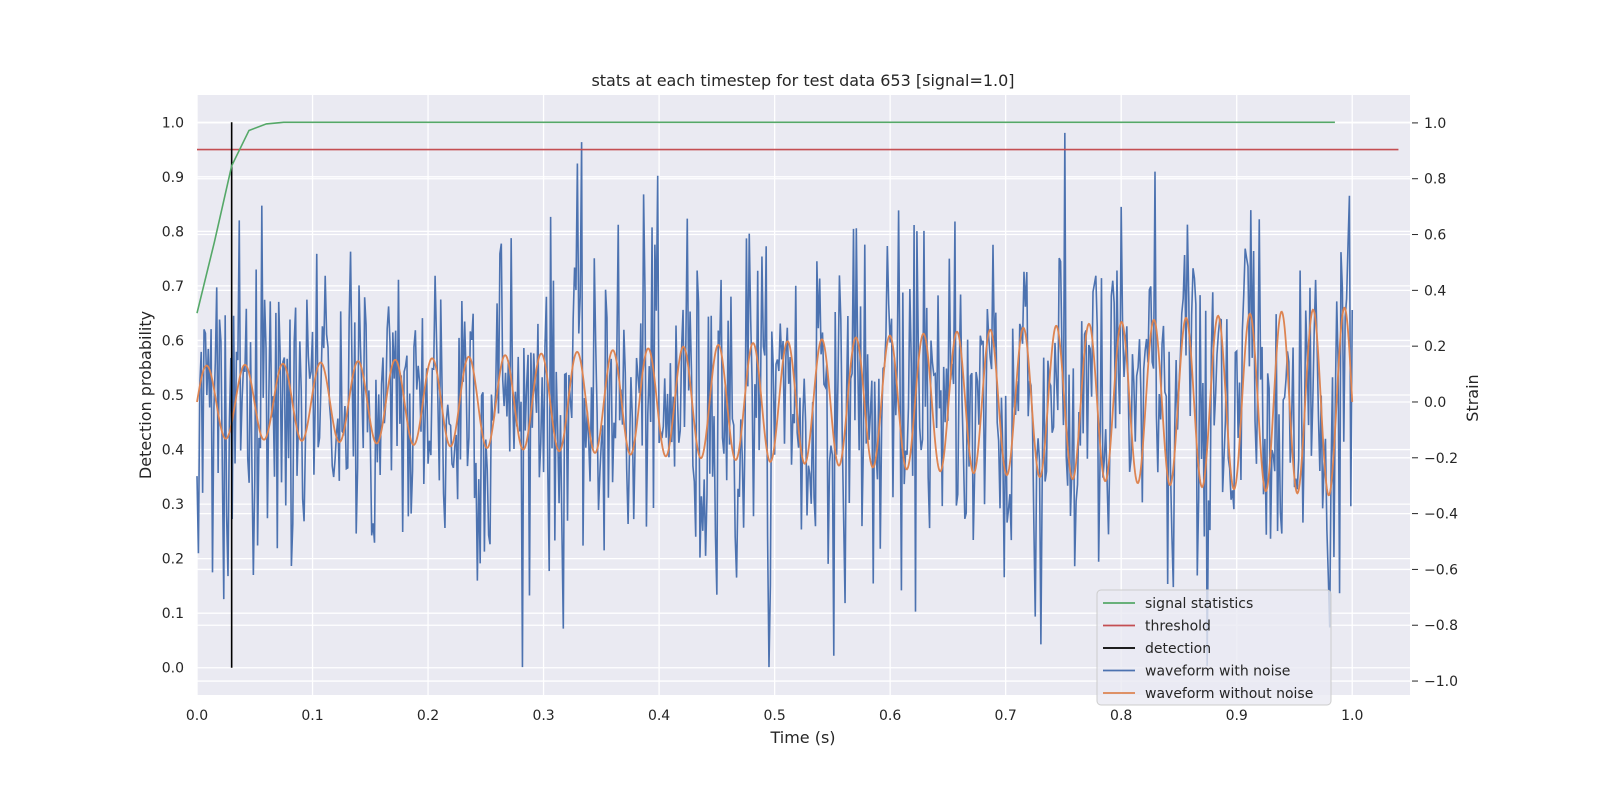 This screenshot has height=800, width=1600. What do you see at coordinates (1121, 716) in the screenshot?
I see `x-tick-label: 0.8` at bounding box center [1121, 716].